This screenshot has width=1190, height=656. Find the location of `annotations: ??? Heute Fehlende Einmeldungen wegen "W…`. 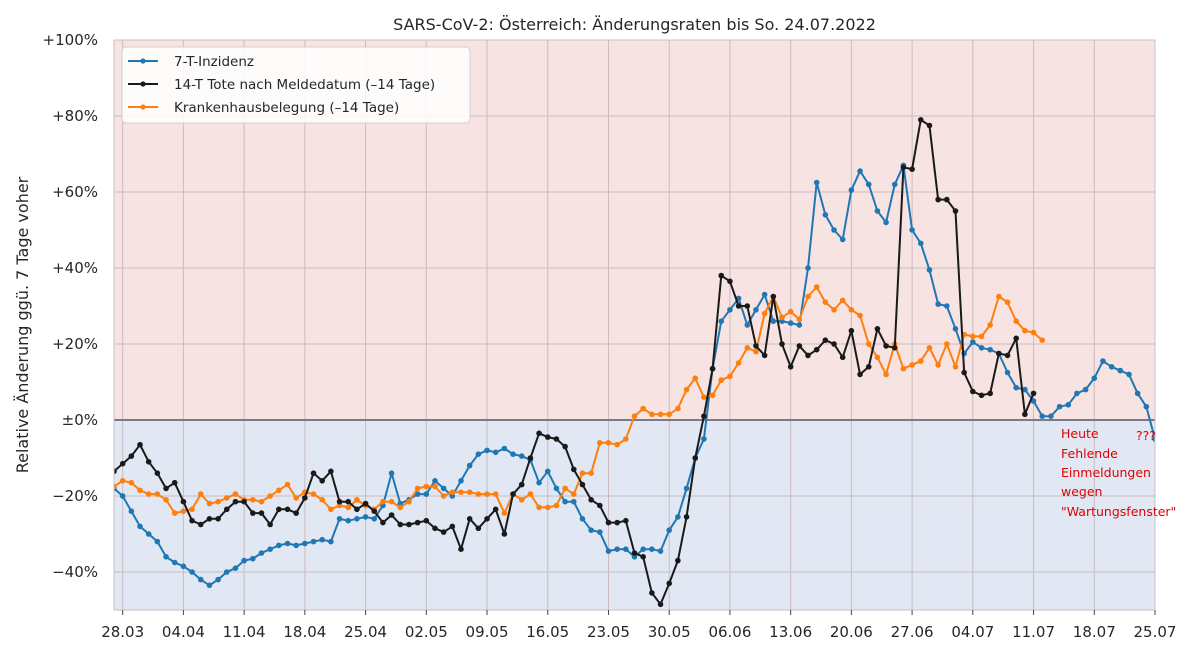

annotations: ??? Heute Fehlende Einmeldungen wegen "W… is located at coordinates (1118, 472).